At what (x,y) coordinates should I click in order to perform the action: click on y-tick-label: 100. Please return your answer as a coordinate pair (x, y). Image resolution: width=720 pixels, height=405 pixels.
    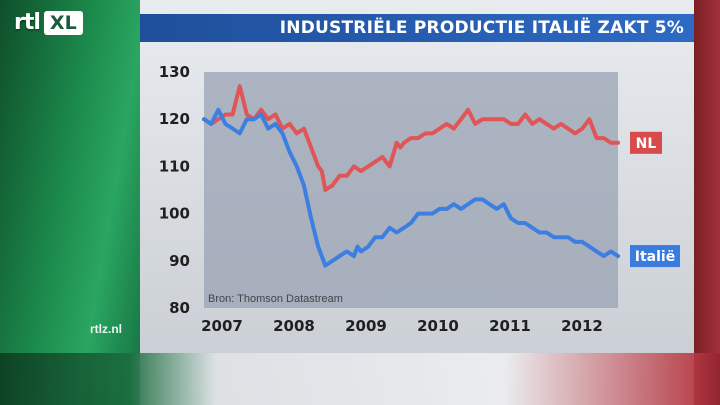
    Looking at the image, I should click on (174, 214).